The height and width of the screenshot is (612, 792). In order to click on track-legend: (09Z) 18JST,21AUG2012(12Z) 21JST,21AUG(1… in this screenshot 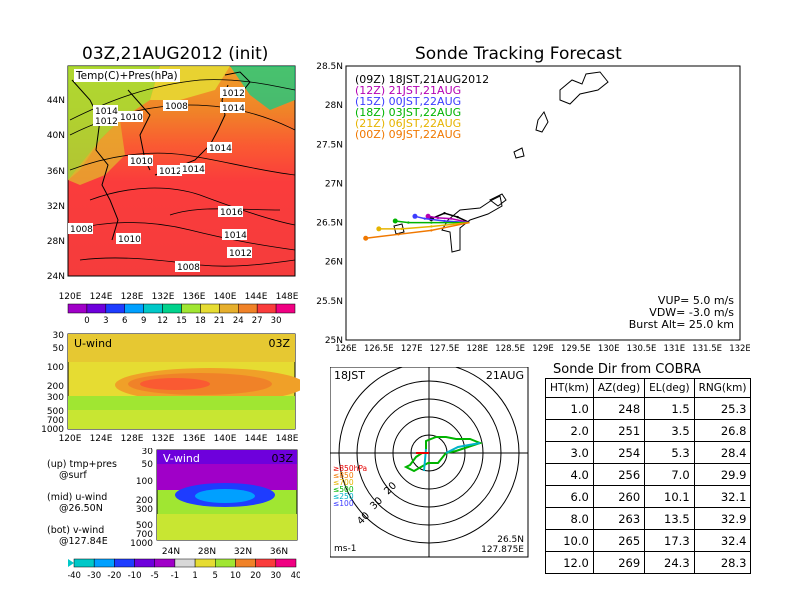, I will do `click(422, 107)`.